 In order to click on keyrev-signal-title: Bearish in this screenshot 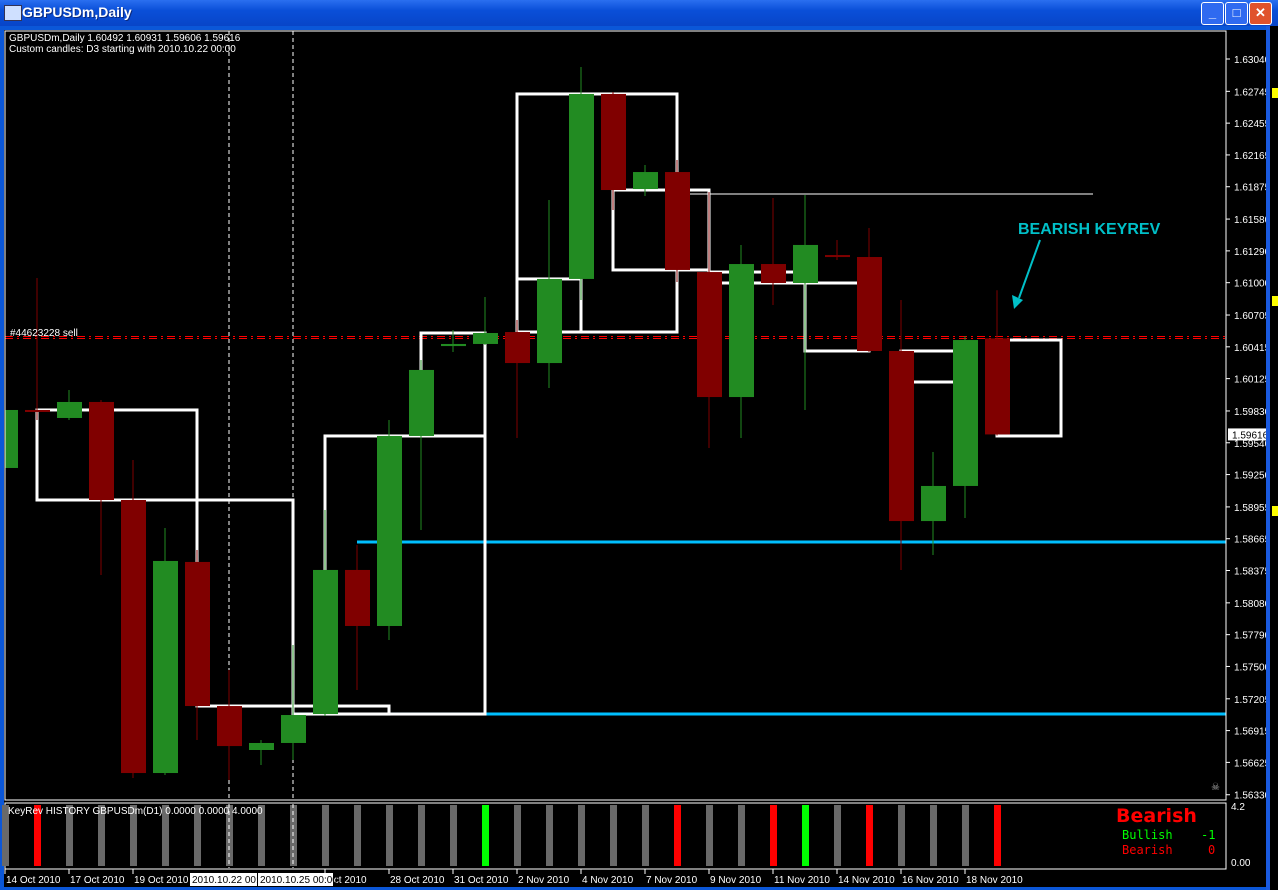, I will do `click(1156, 816)`.